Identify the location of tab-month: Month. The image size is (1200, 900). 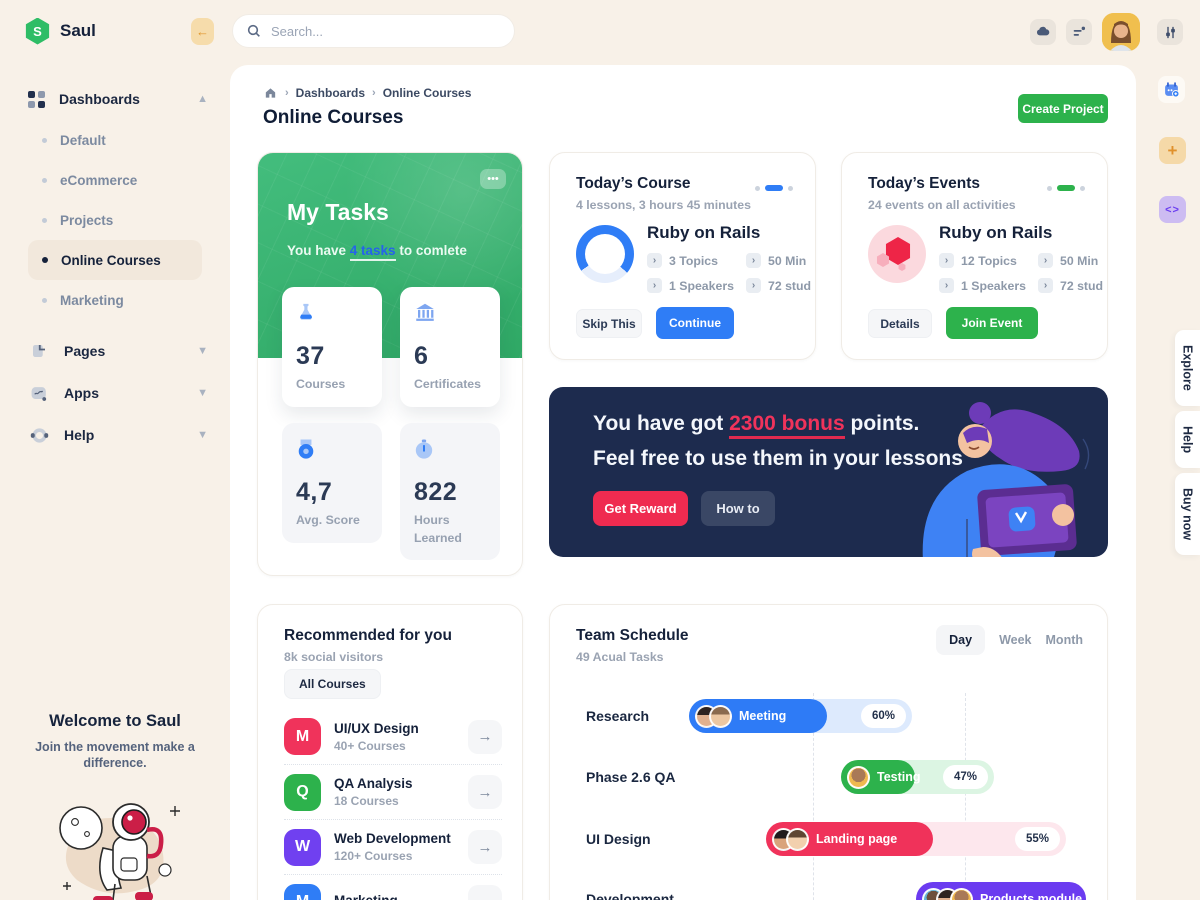
(1064, 640).